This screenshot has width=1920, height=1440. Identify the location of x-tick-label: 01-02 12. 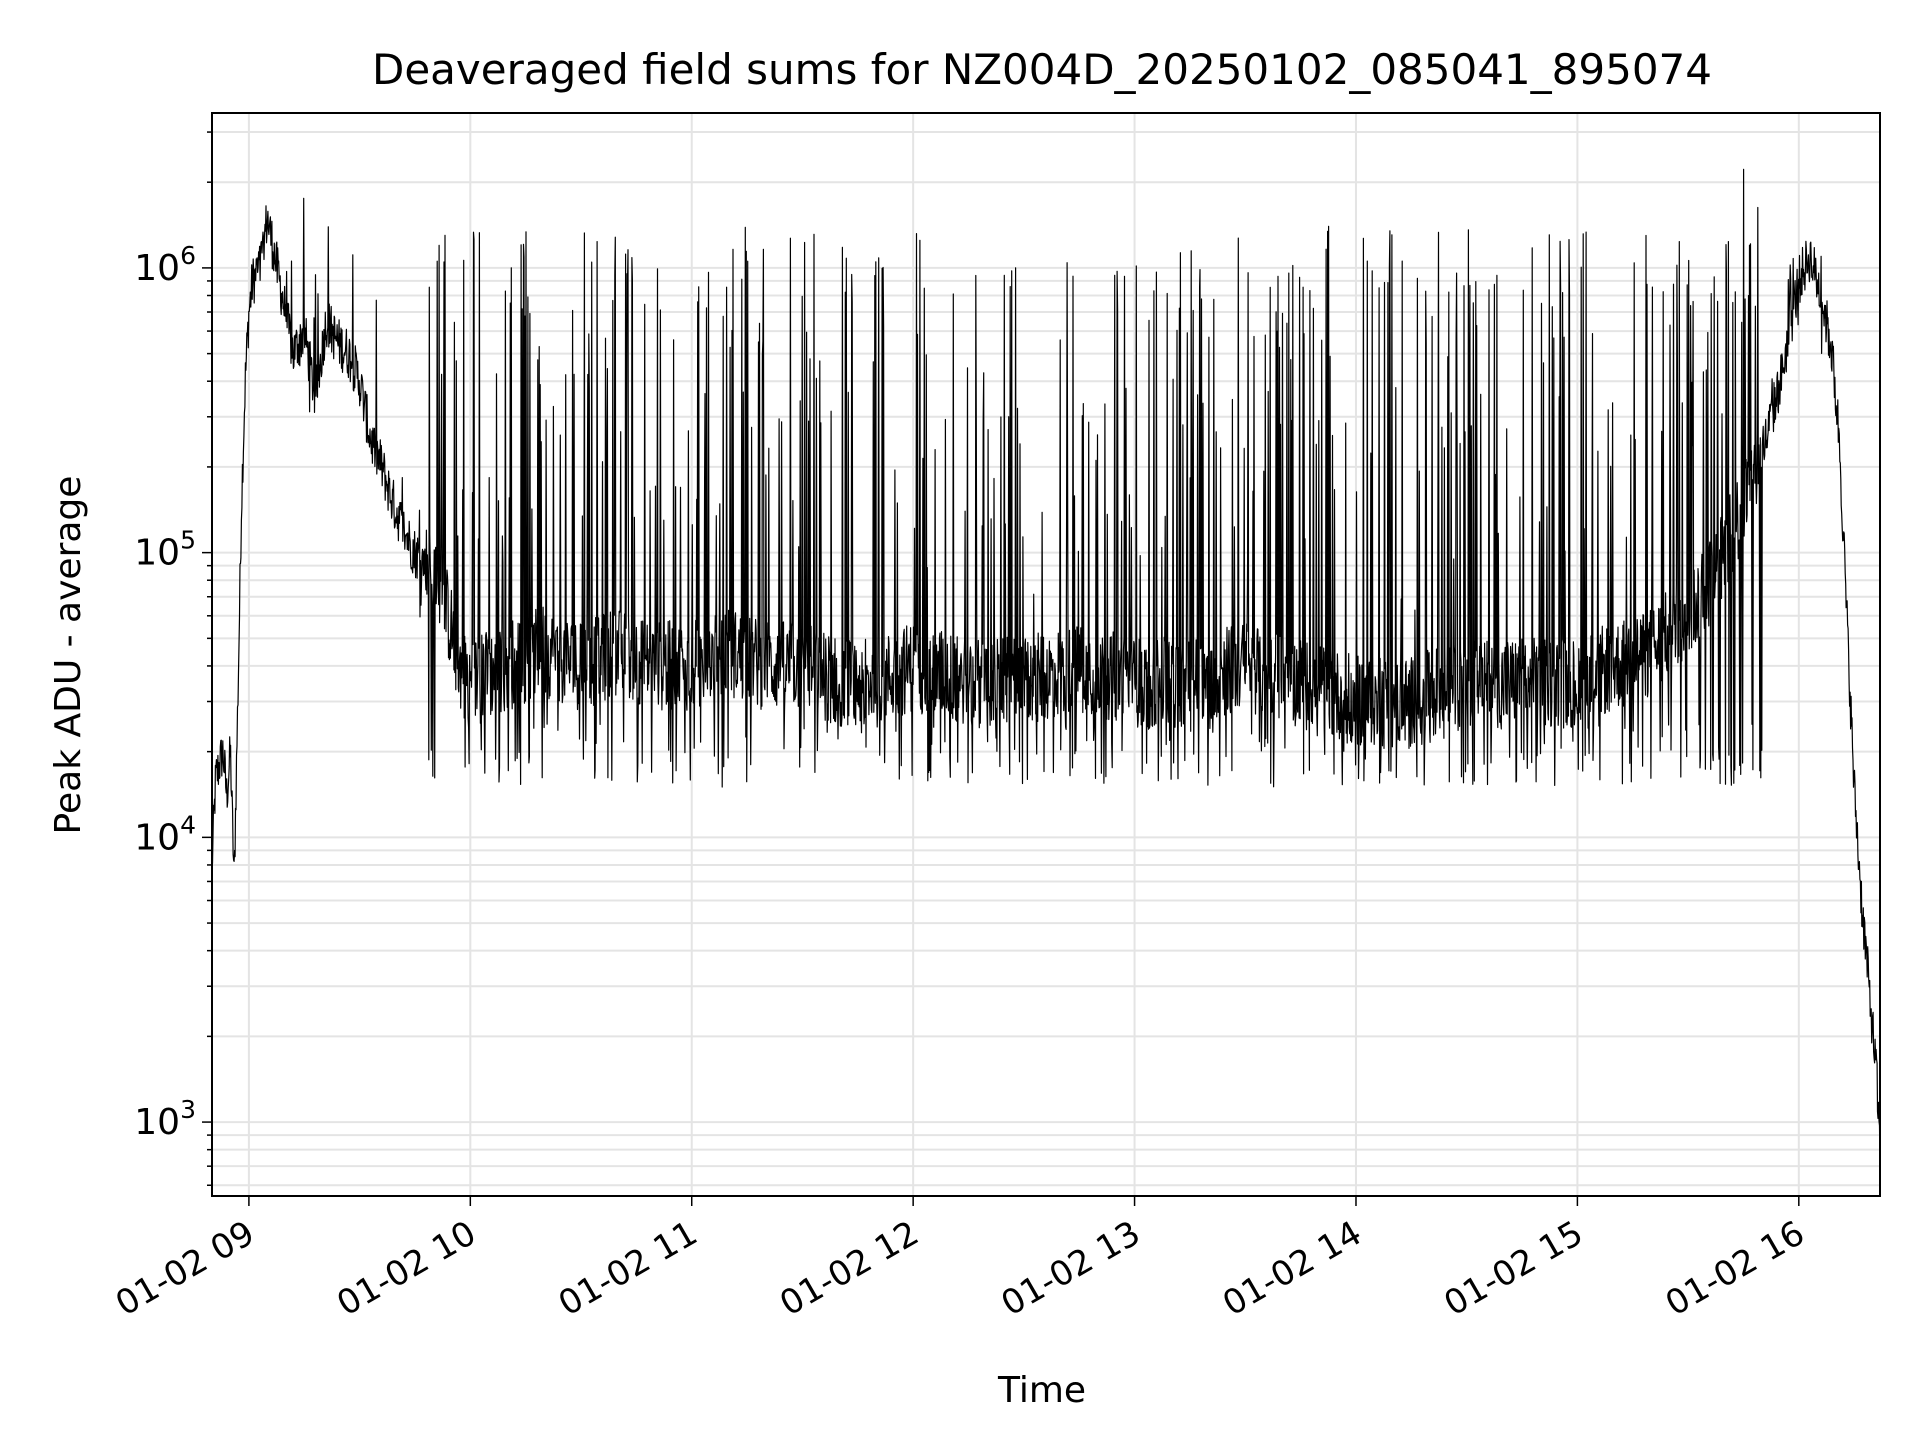
(849, 1268).